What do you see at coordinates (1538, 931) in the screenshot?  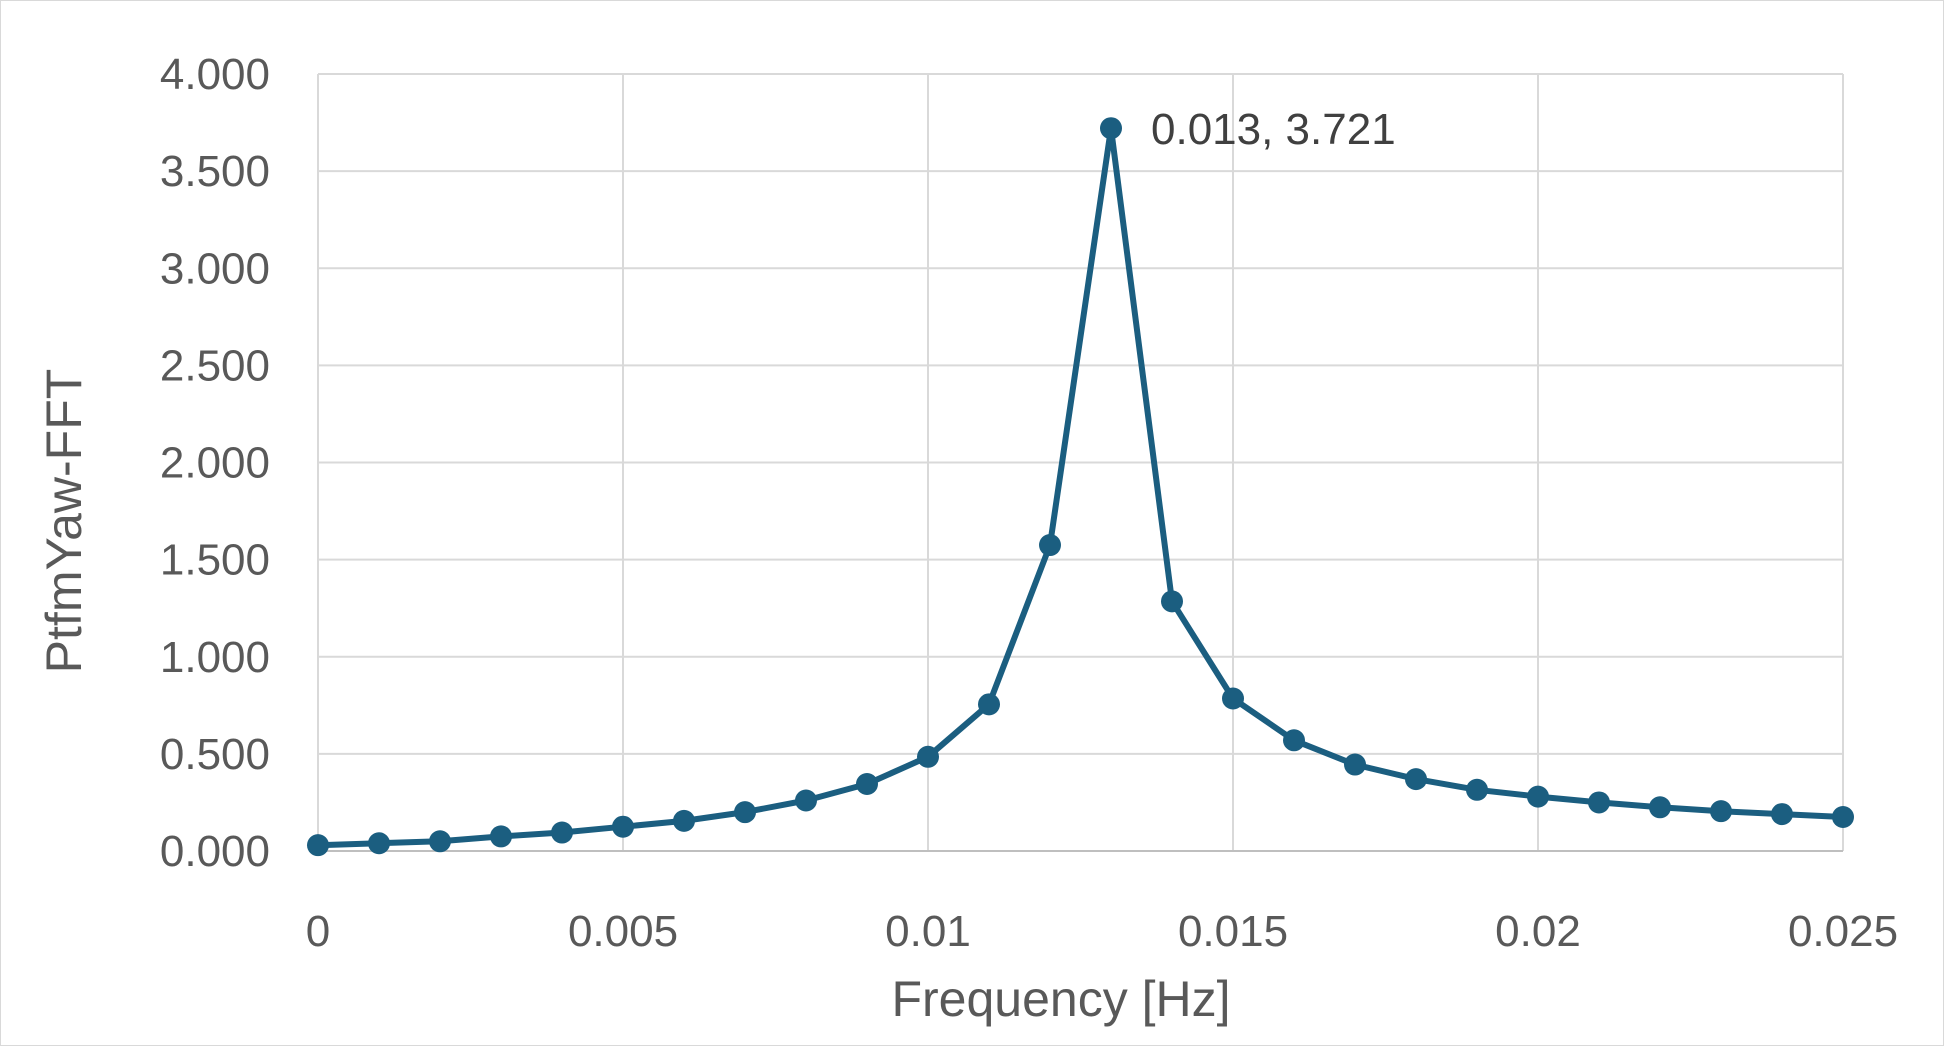 I see `x-tick-label: 0.02` at bounding box center [1538, 931].